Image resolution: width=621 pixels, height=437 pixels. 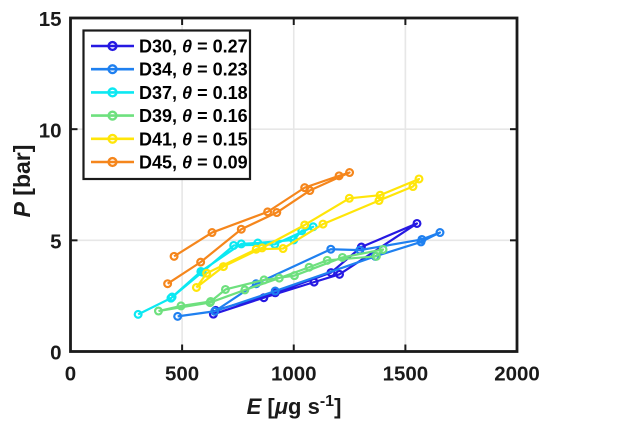 I want to click on svg-text: 15, so click(x=50, y=19).